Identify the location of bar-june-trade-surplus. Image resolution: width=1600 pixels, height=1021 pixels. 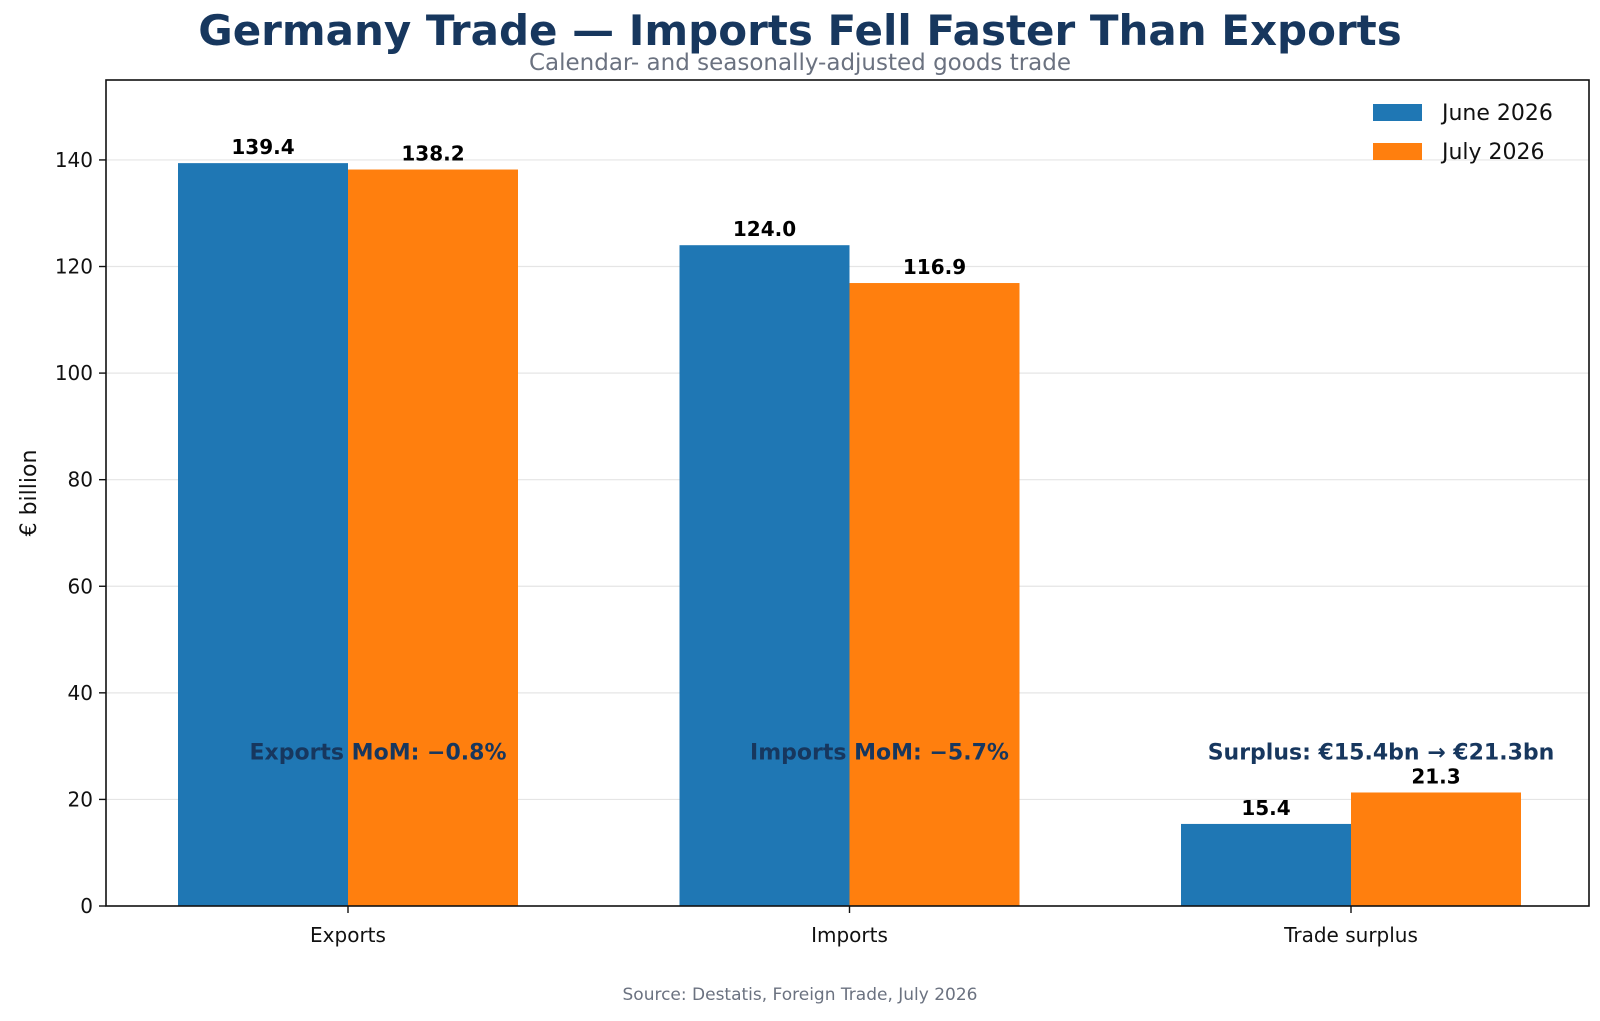
(1266, 864).